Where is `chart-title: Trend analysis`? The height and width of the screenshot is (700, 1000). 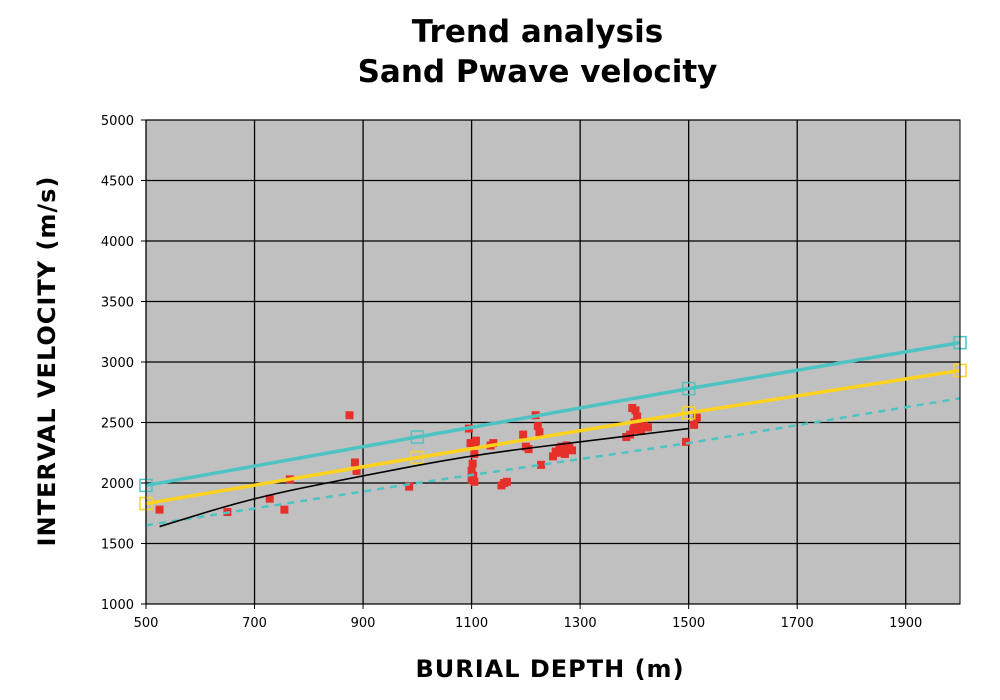 chart-title: Trend analysis is located at coordinates (537, 32).